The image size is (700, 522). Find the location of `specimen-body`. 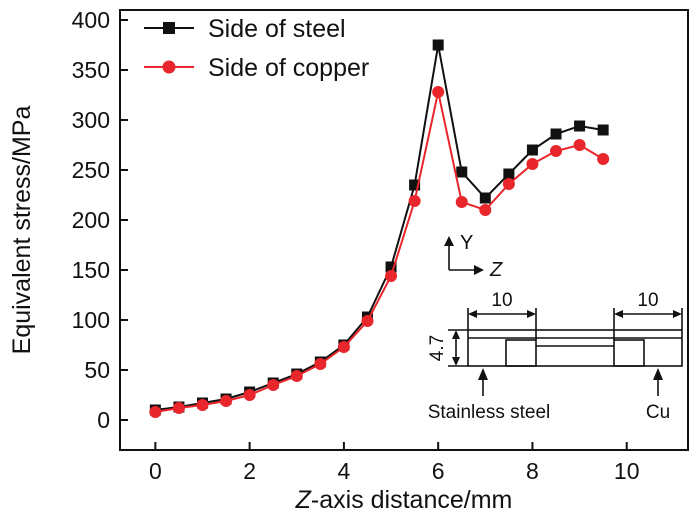

specimen-body is located at coordinates (575, 348).